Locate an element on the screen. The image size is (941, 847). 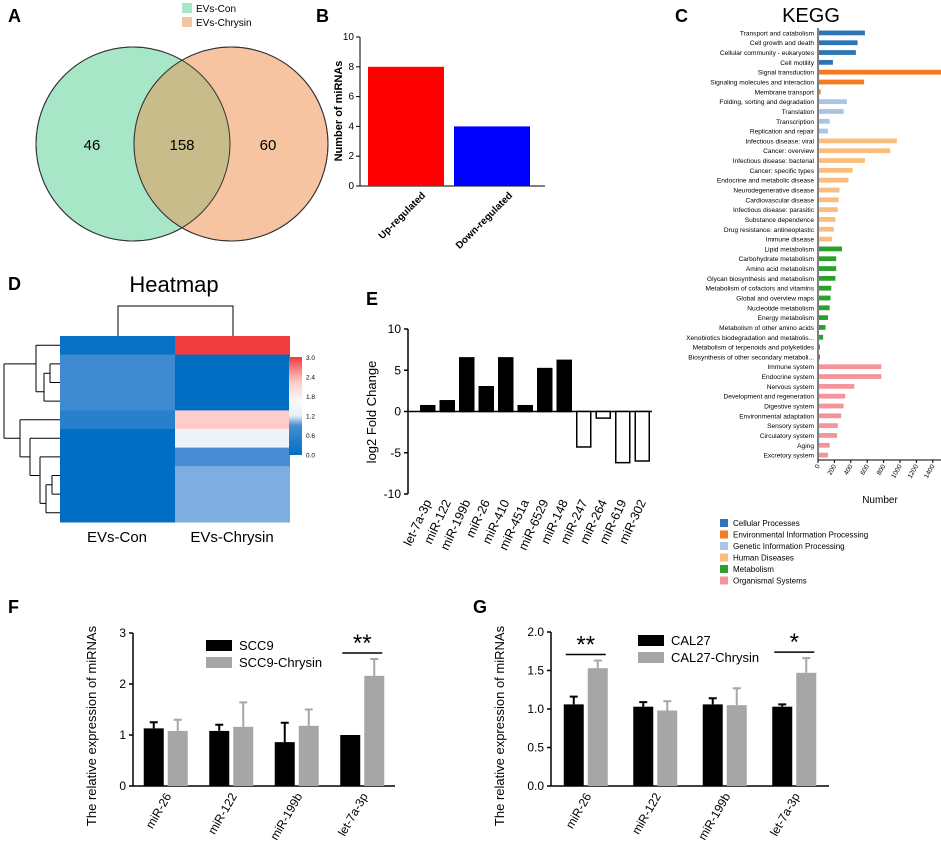
chart-c-category-label: Translation is located at coordinates (798, 112).